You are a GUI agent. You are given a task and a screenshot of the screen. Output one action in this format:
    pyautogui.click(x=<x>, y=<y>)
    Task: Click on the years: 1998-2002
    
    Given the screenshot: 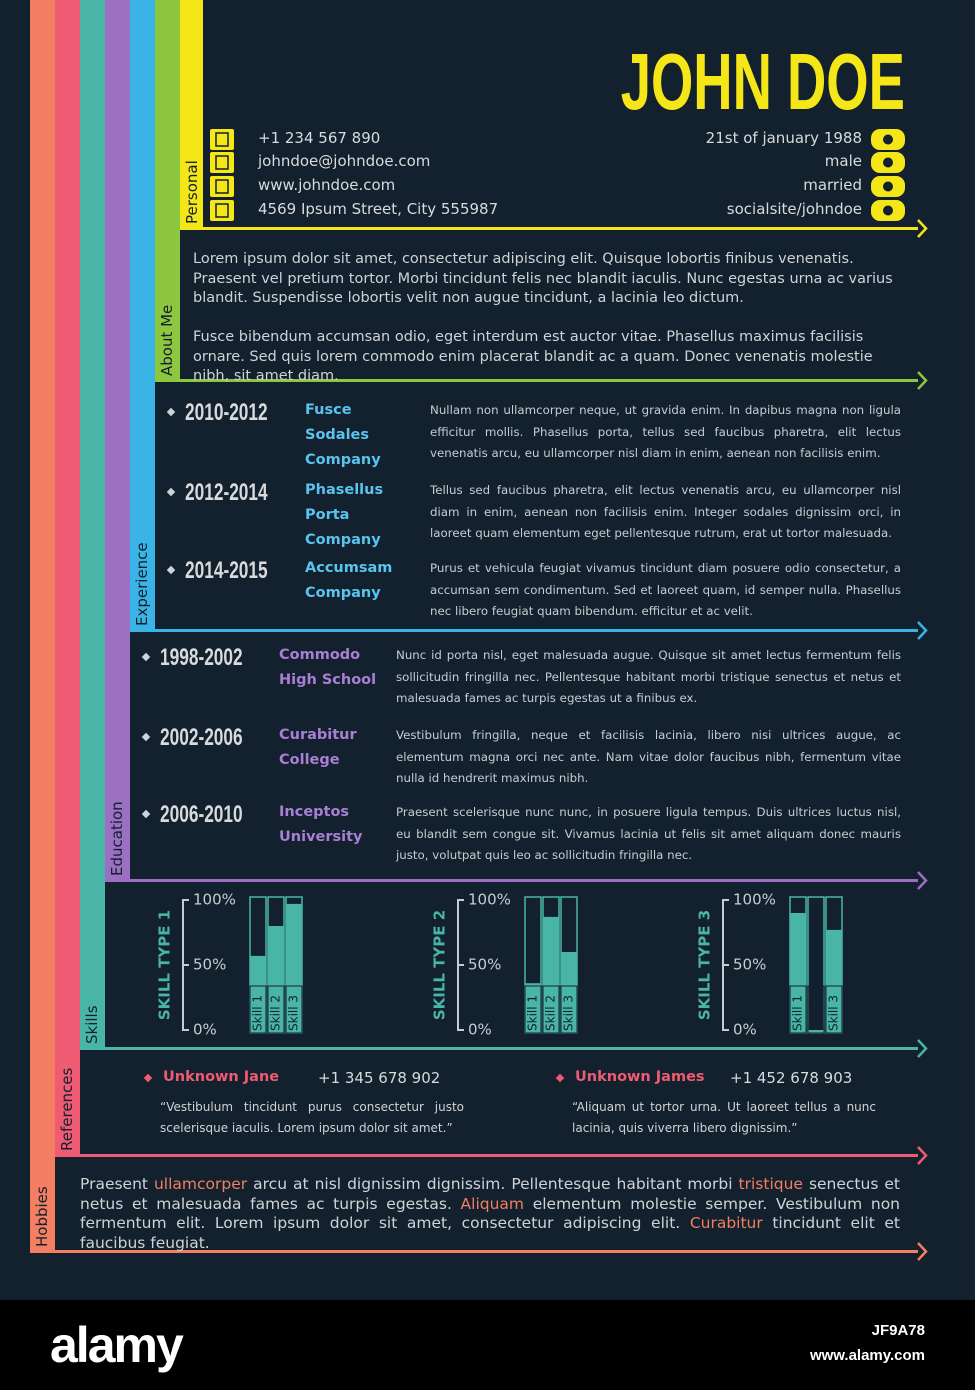 What is the action you would take?
    pyautogui.click(x=201, y=657)
    